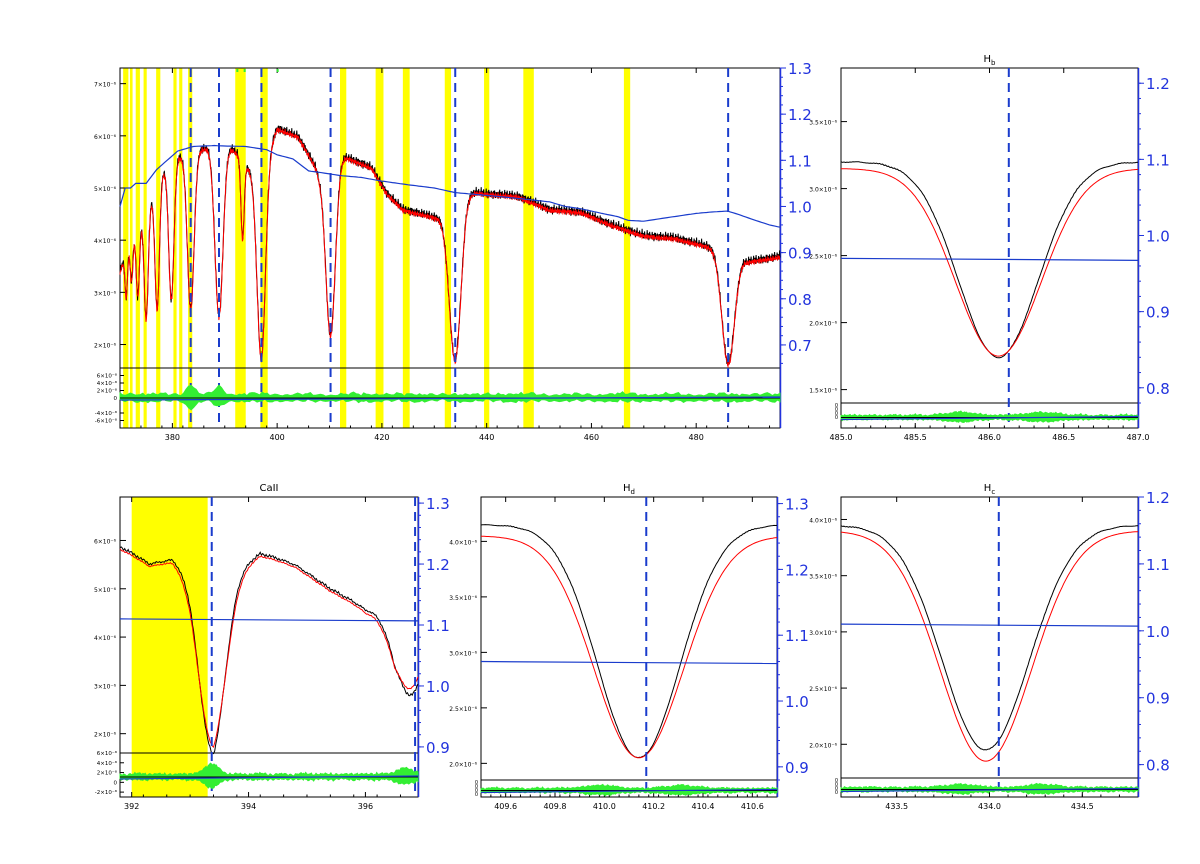 This screenshot has height=864, width=1200. Describe the element at coordinates (1063, 437) in the screenshot. I see `hb-x-tick-label: 486.5` at that location.